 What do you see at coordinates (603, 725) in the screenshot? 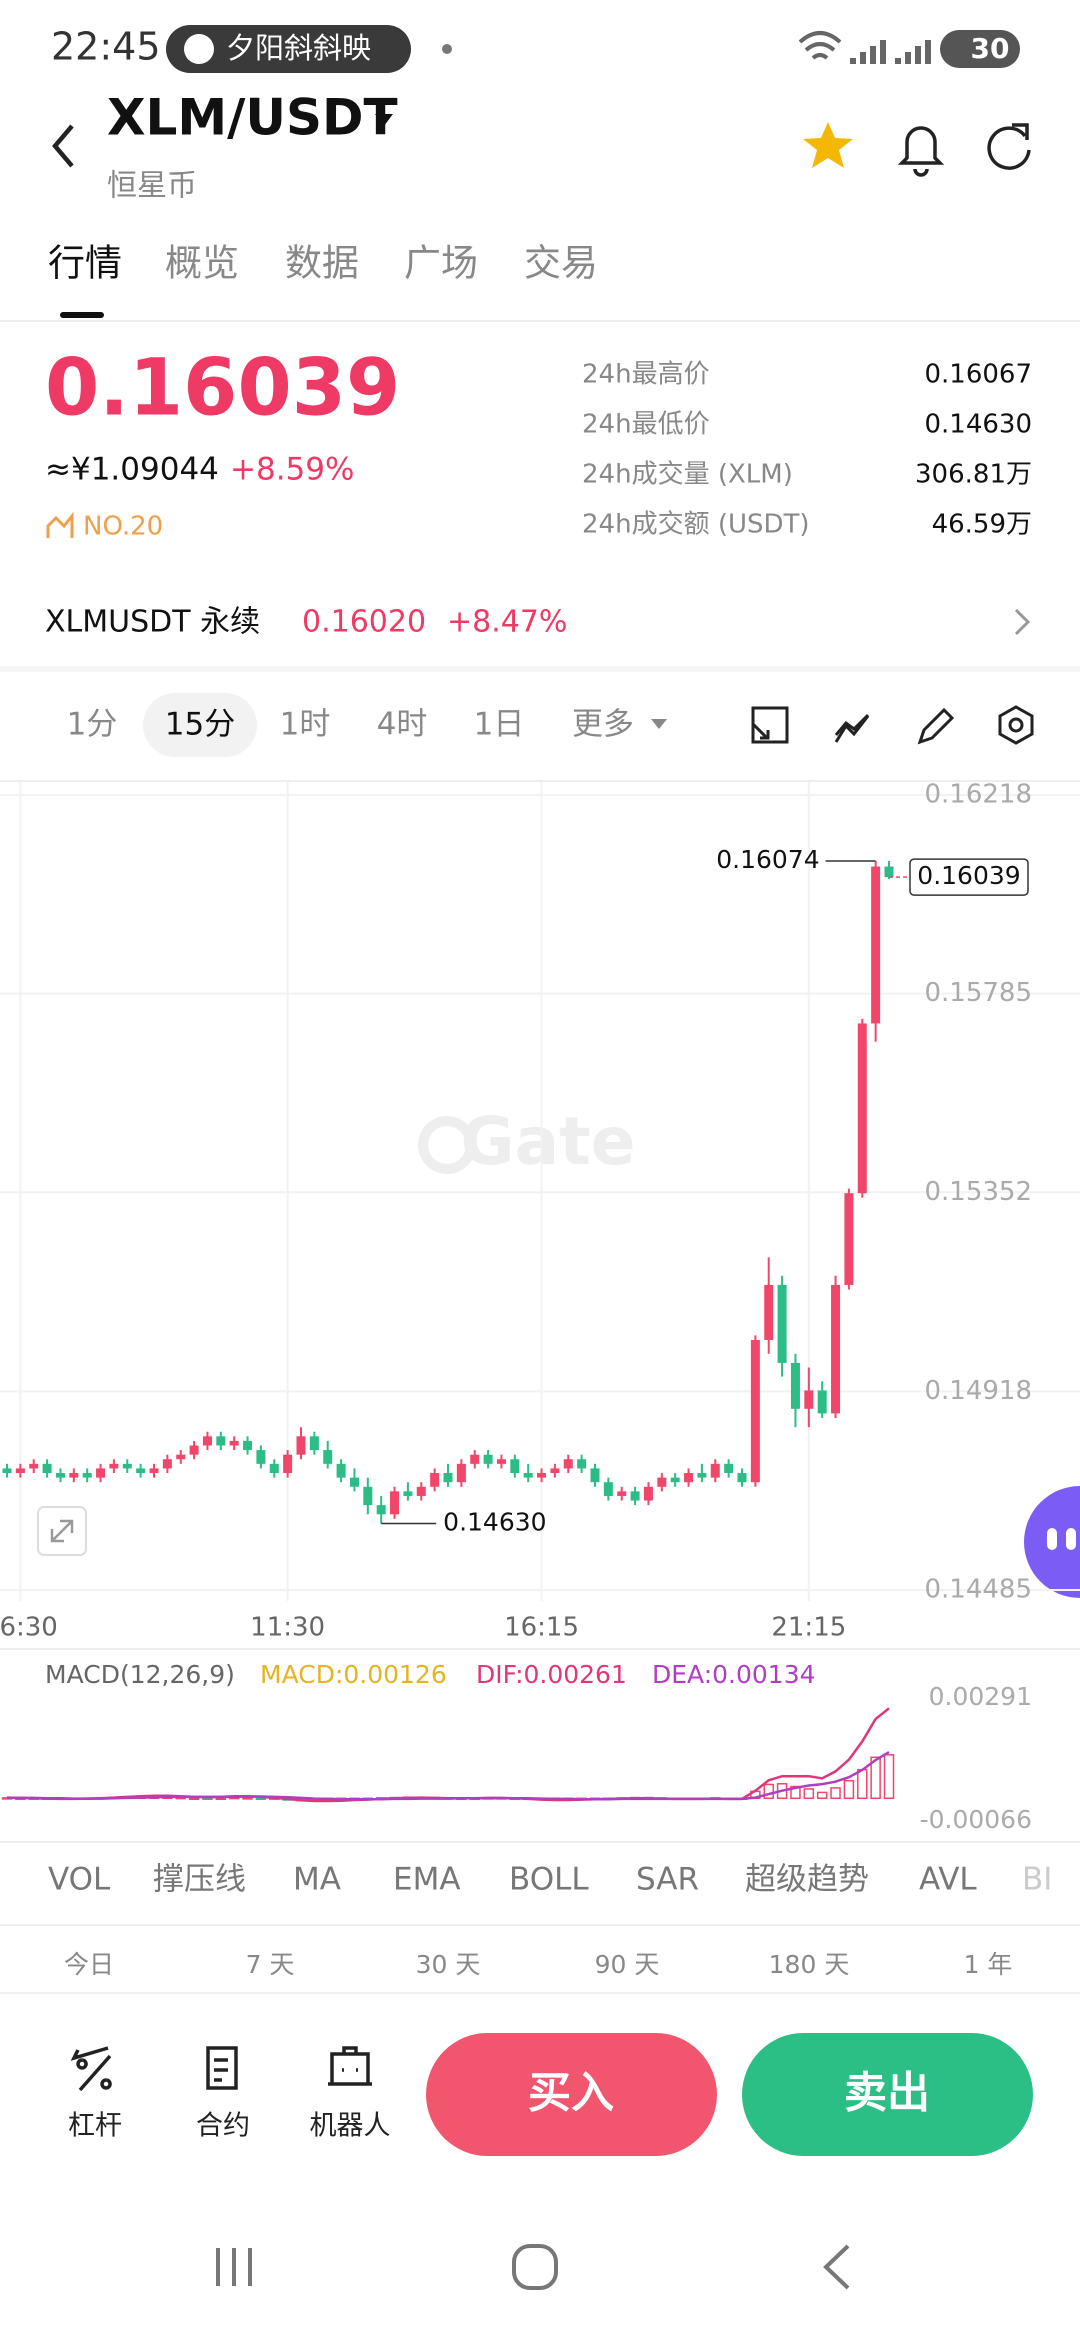
I see `interval: 更多` at bounding box center [603, 725].